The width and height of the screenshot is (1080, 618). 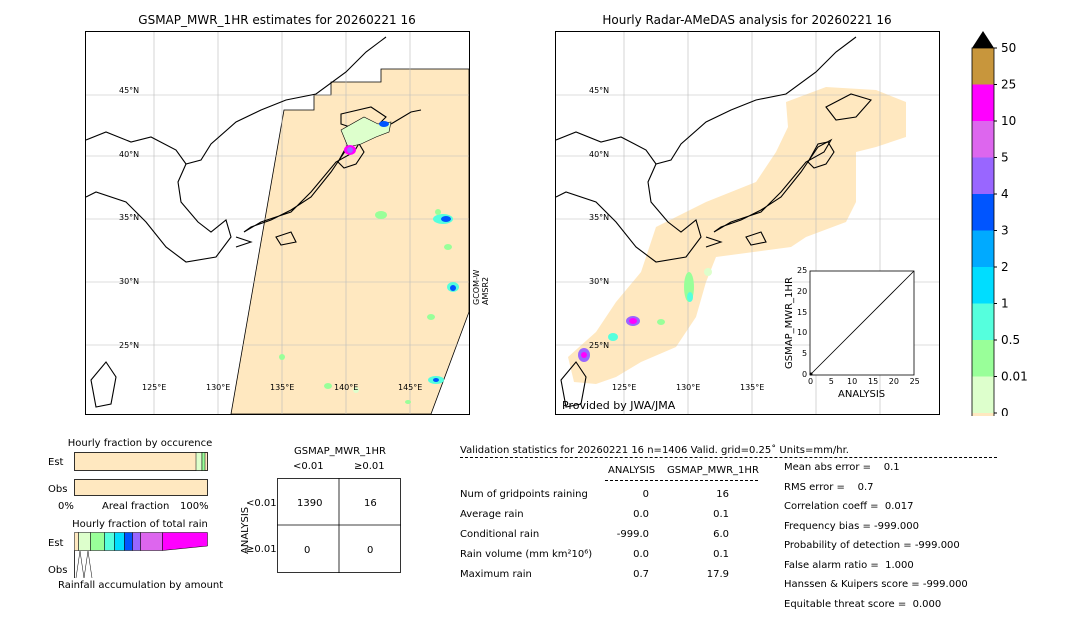 What do you see at coordinates (983, 39) in the screenshot?
I see `colorbar-arrow` at bounding box center [983, 39].